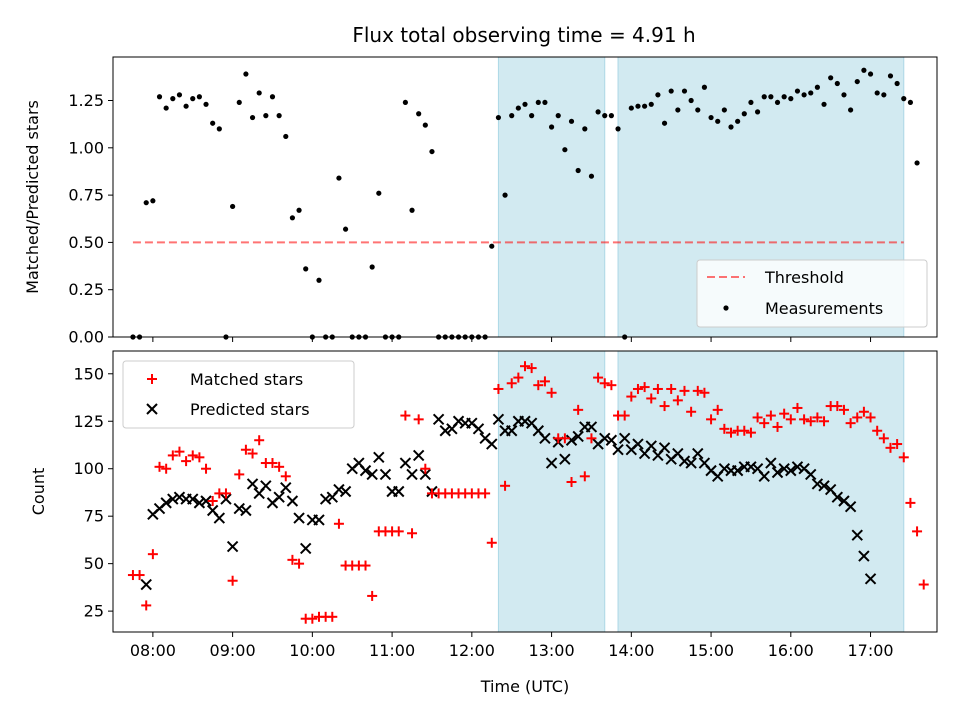 This screenshot has height=720, width=960. What do you see at coordinates (726, 308) in the screenshot?
I see `legend-measurements-swatch` at bounding box center [726, 308].